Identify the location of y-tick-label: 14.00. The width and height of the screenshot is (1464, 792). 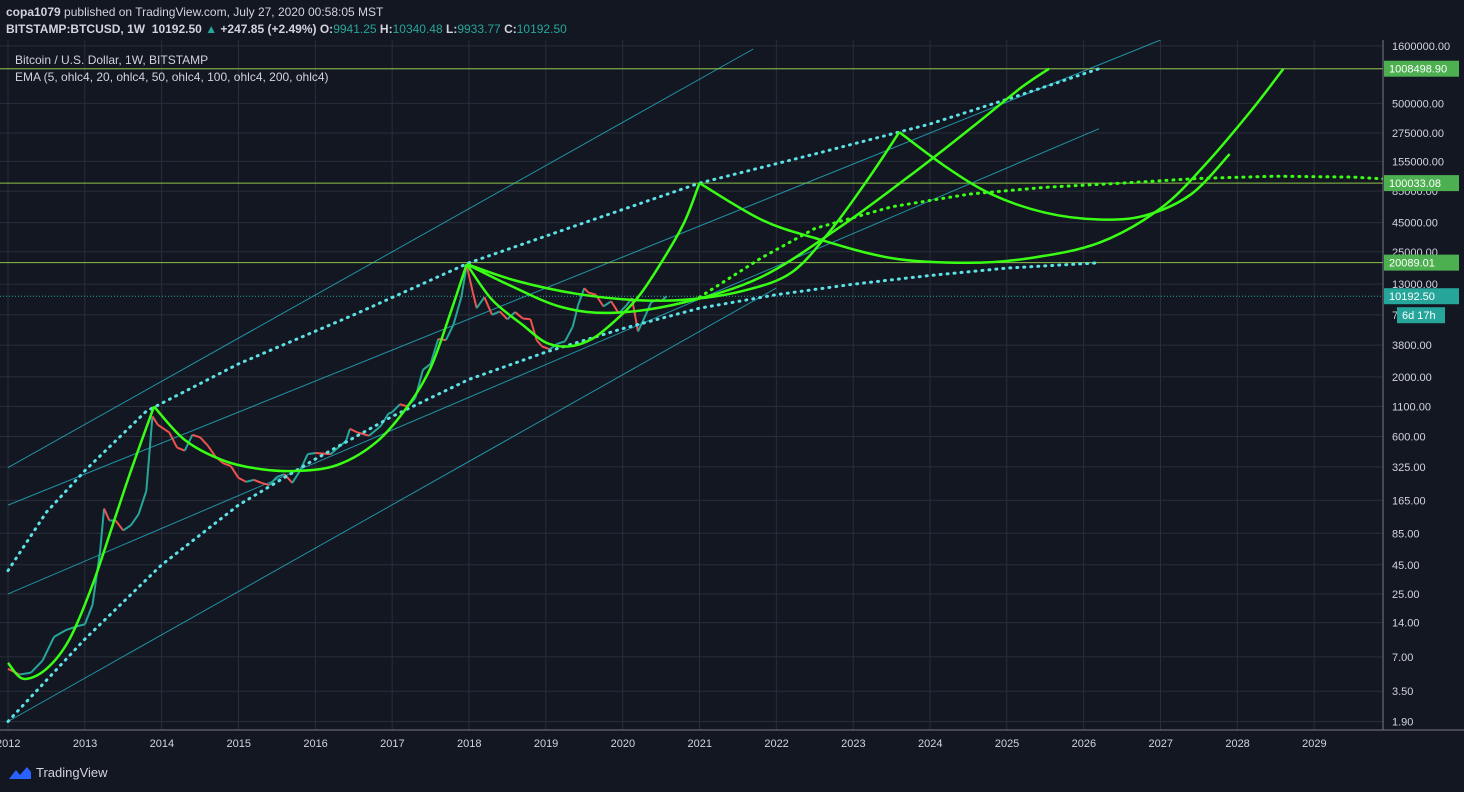
(1406, 624).